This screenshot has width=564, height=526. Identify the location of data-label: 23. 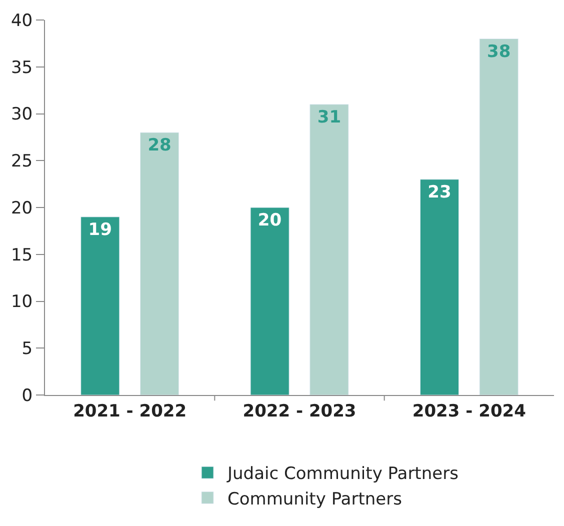
(440, 192).